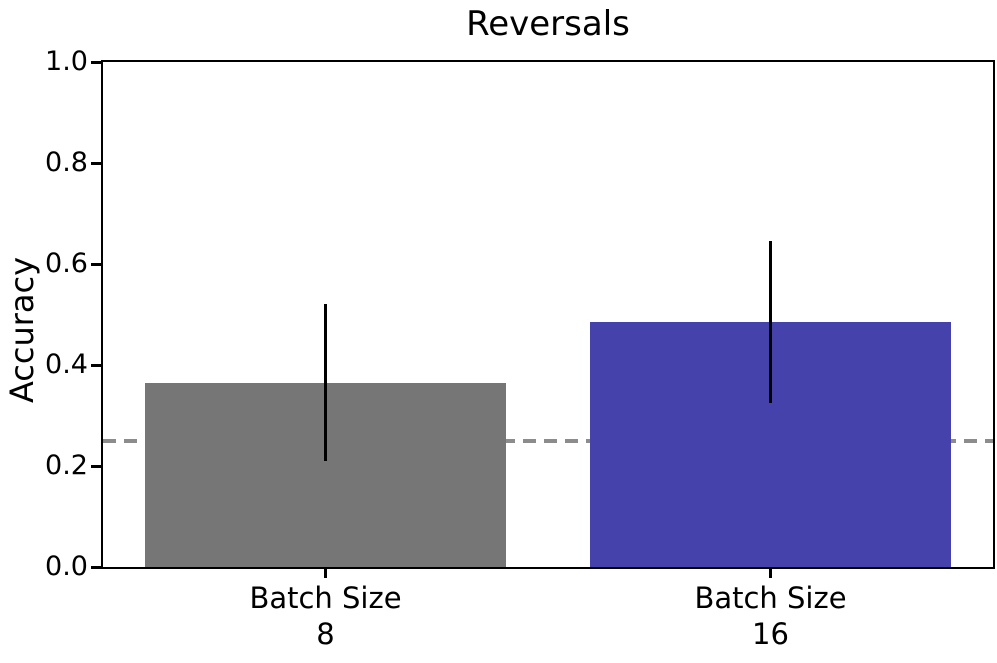 The image size is (997, 663). I want to click on chart-title: Reversals, so click(548, 24).